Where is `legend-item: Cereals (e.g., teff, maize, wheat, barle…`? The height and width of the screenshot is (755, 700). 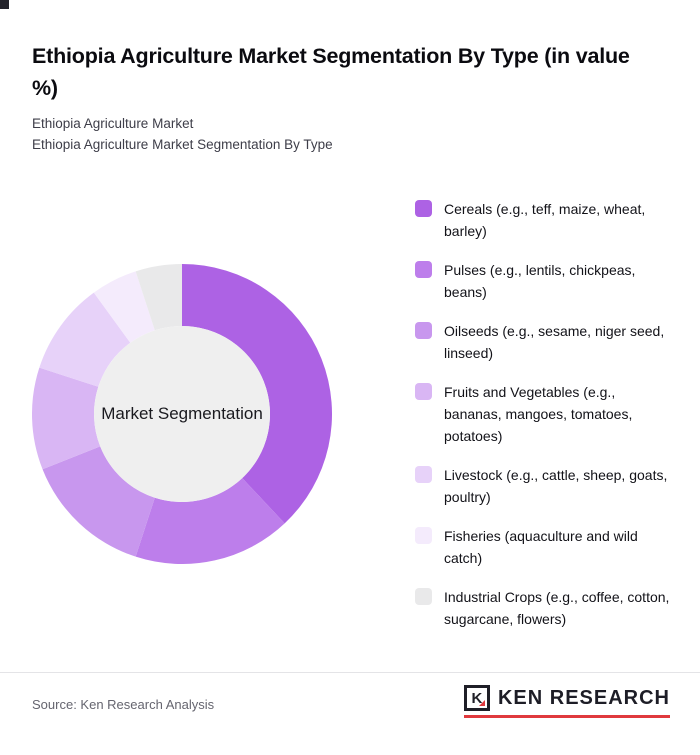
legend-item: Cereals (e.g., teff, maize, wheat, barle… is located at coordinates (543, 220).